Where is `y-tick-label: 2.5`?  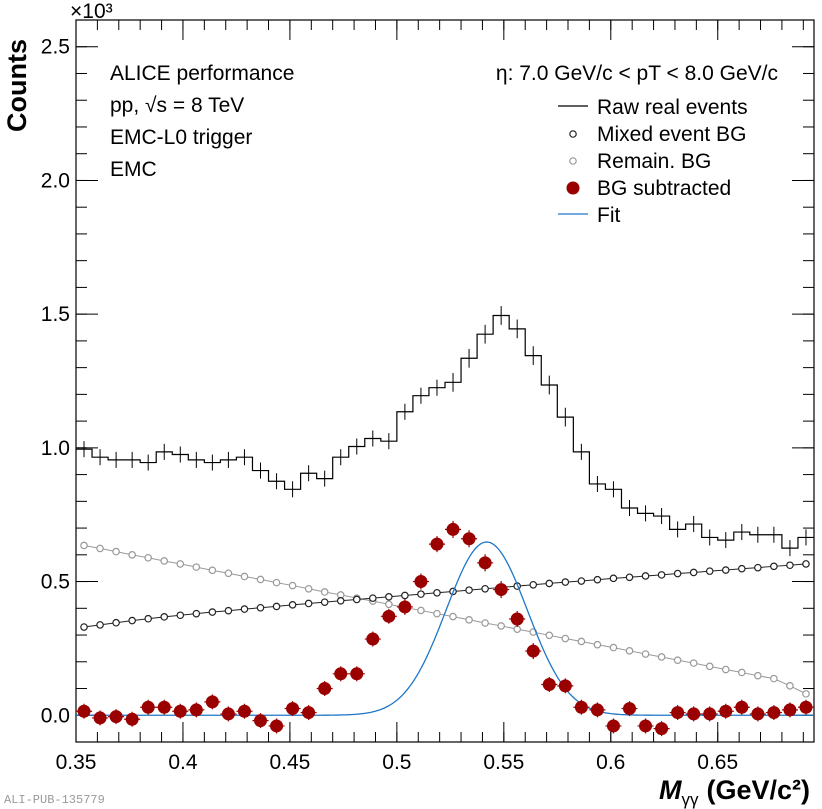
y-tick-label: 2.5 is located at coordinates (55, 47).